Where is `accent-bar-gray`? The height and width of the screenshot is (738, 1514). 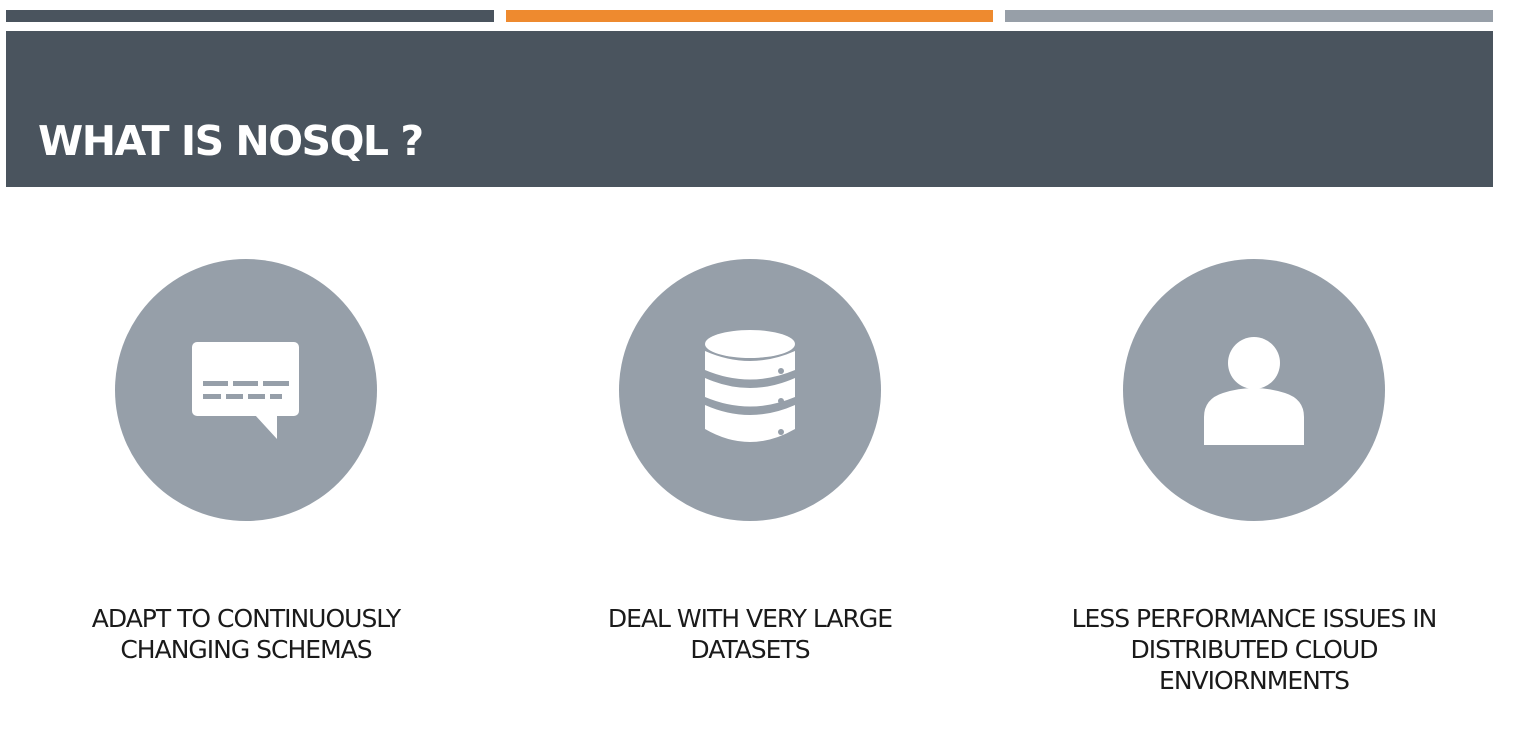
accent-bar-gray is located at coordinates (1249, 16).